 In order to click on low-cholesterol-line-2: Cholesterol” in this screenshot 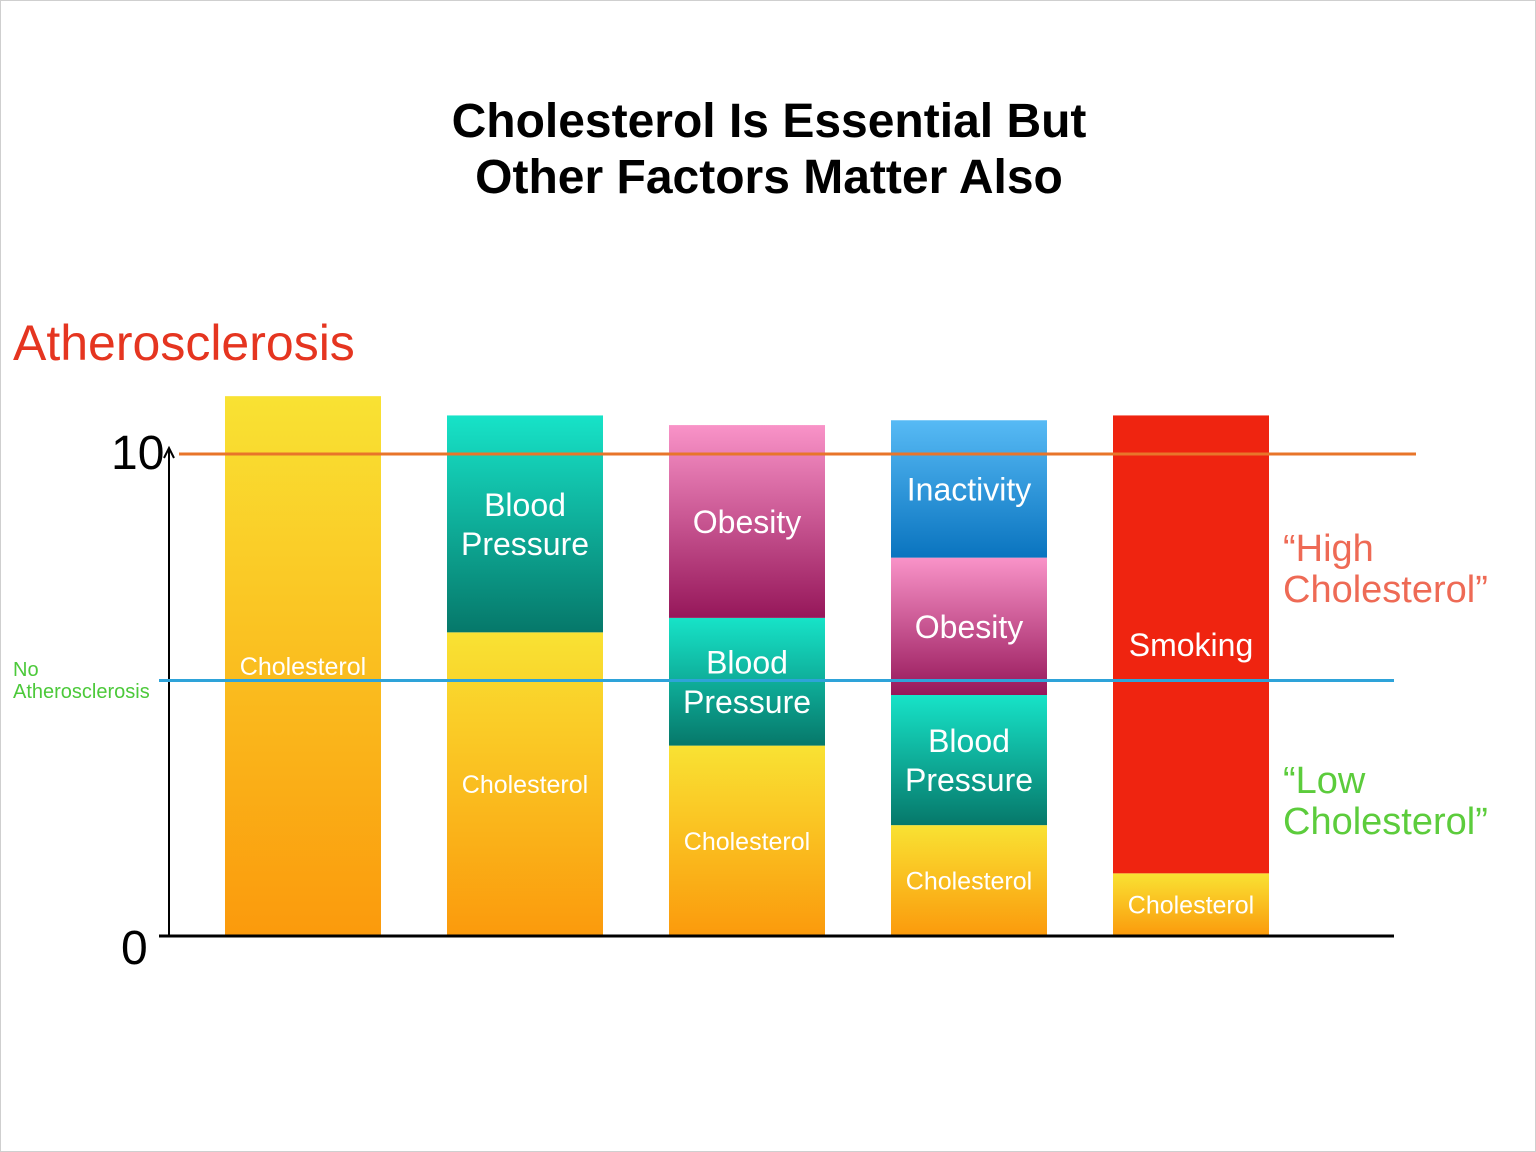, I will do `click(1385, 822)`.